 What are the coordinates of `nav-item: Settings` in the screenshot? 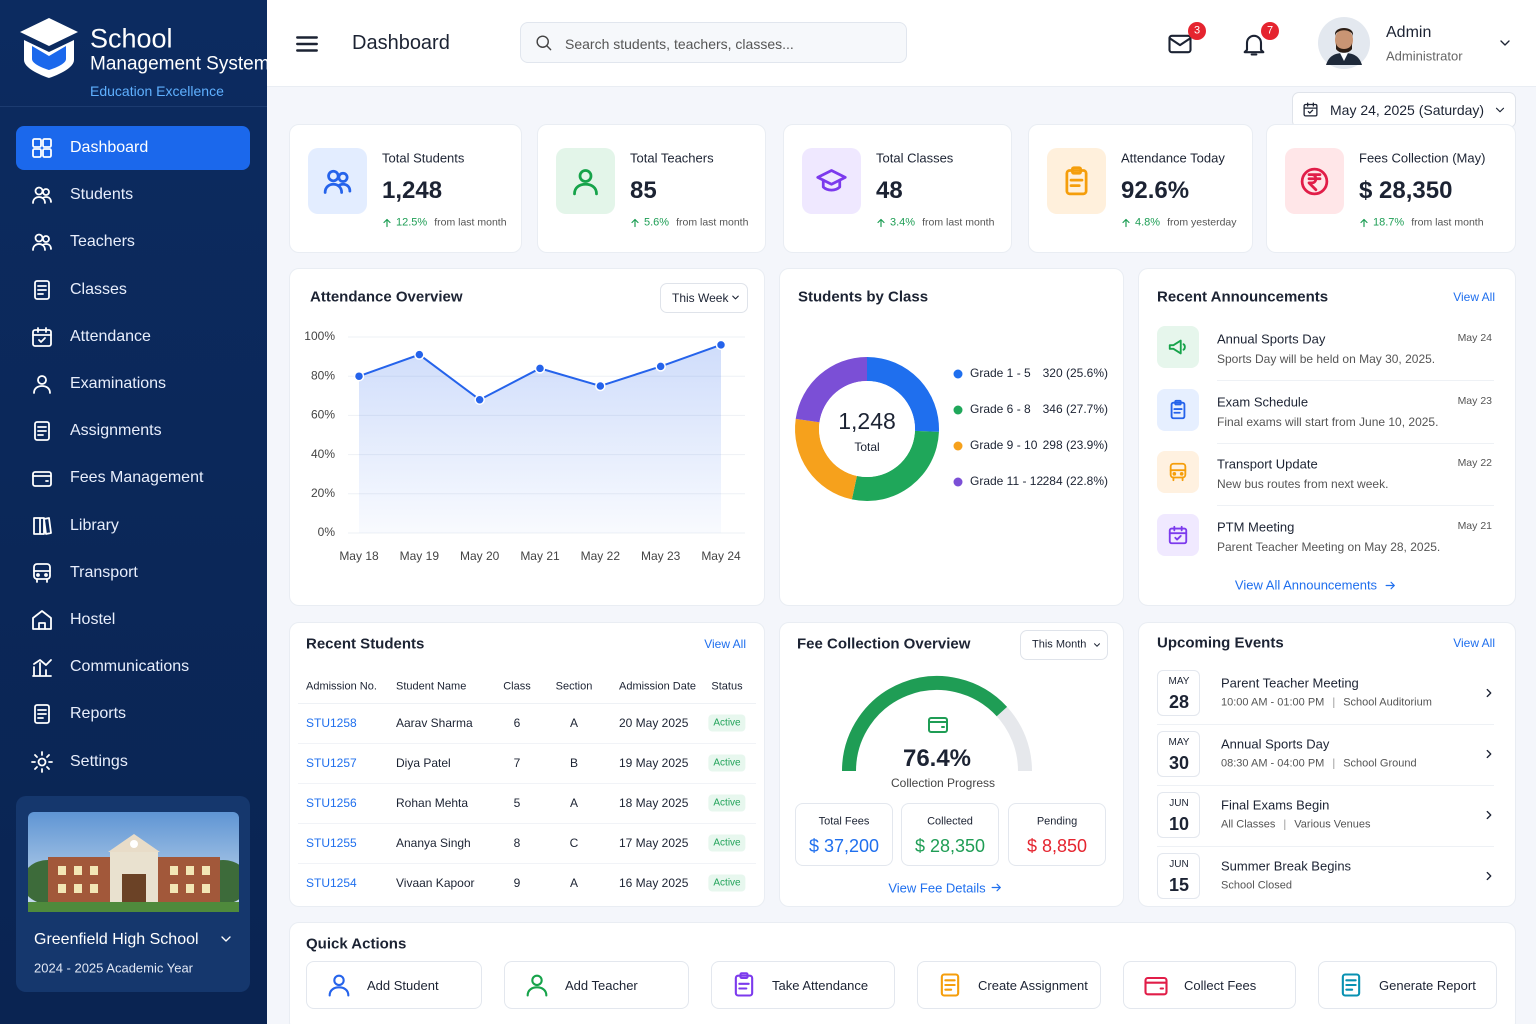 It's located at (133, 762).